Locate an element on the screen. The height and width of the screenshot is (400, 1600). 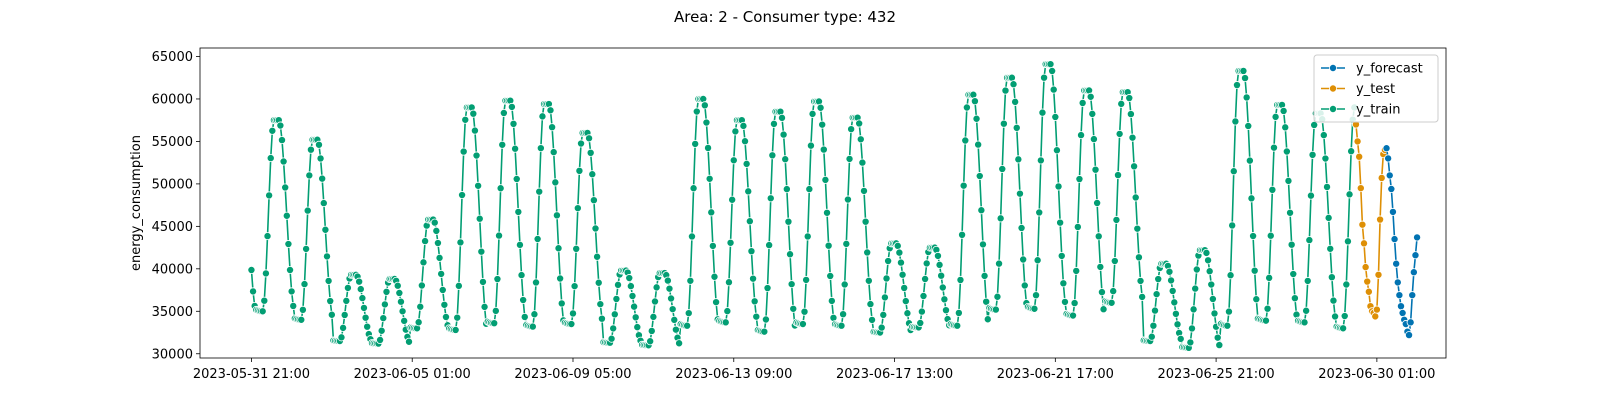
data-point-y_forecast is located at coordinates (1391, 188).